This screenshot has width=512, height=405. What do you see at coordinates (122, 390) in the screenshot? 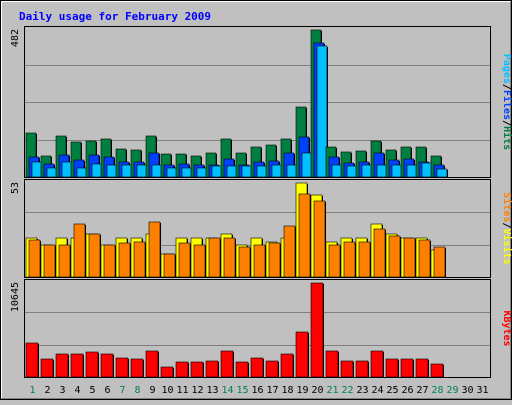
I see `day-label-7: 7` at bounding box center [122, 390].